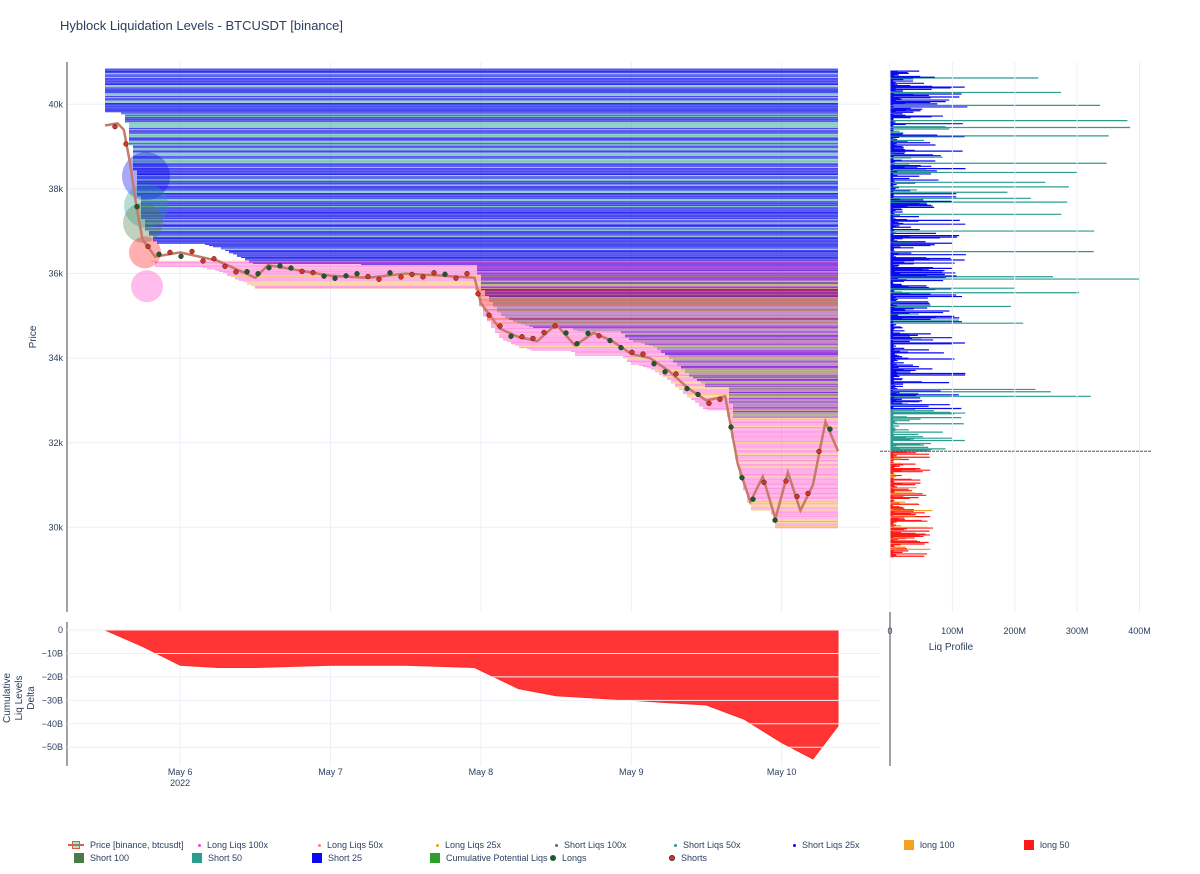 Image resolution: width=1200 pixels, height=874 pixels. Describe the element at coordinates (489, 858) in the screenshot. I see `legend-cumulative-potential-liqs: Cumulative Potential Liqs` at that location.